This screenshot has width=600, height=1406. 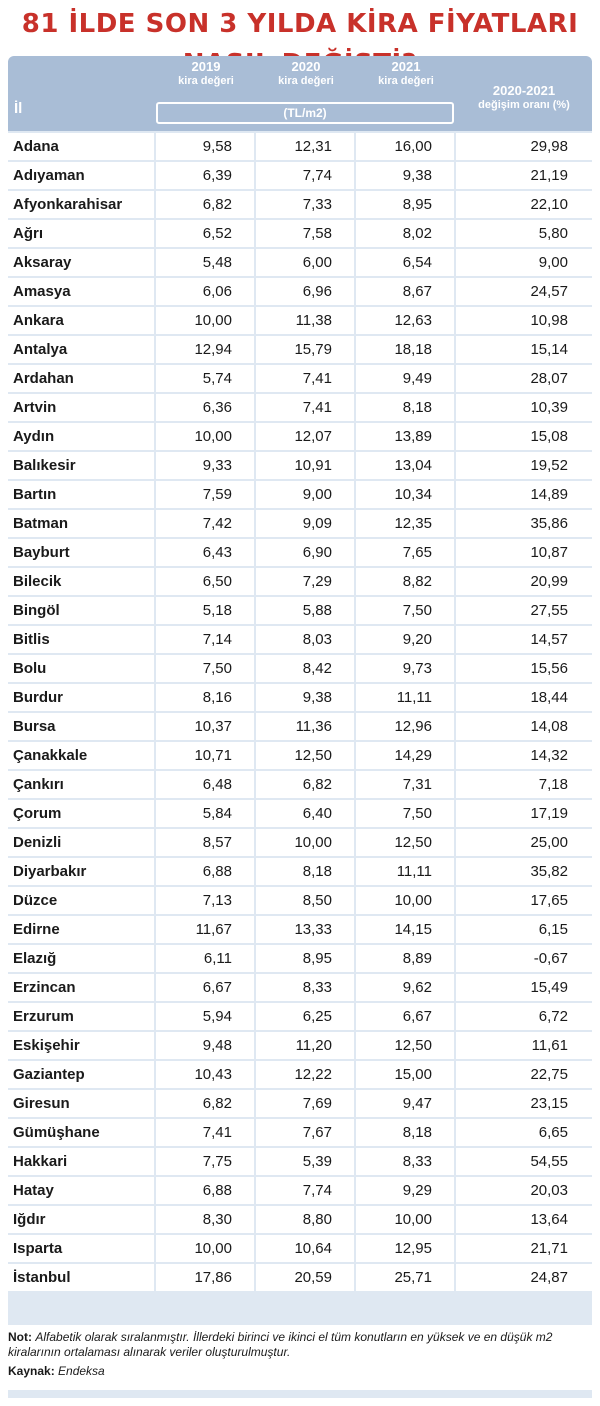 I want to click on table-row: Ağrı 6,52 7,58 8,02 5,80, so click(x=300, y=233).